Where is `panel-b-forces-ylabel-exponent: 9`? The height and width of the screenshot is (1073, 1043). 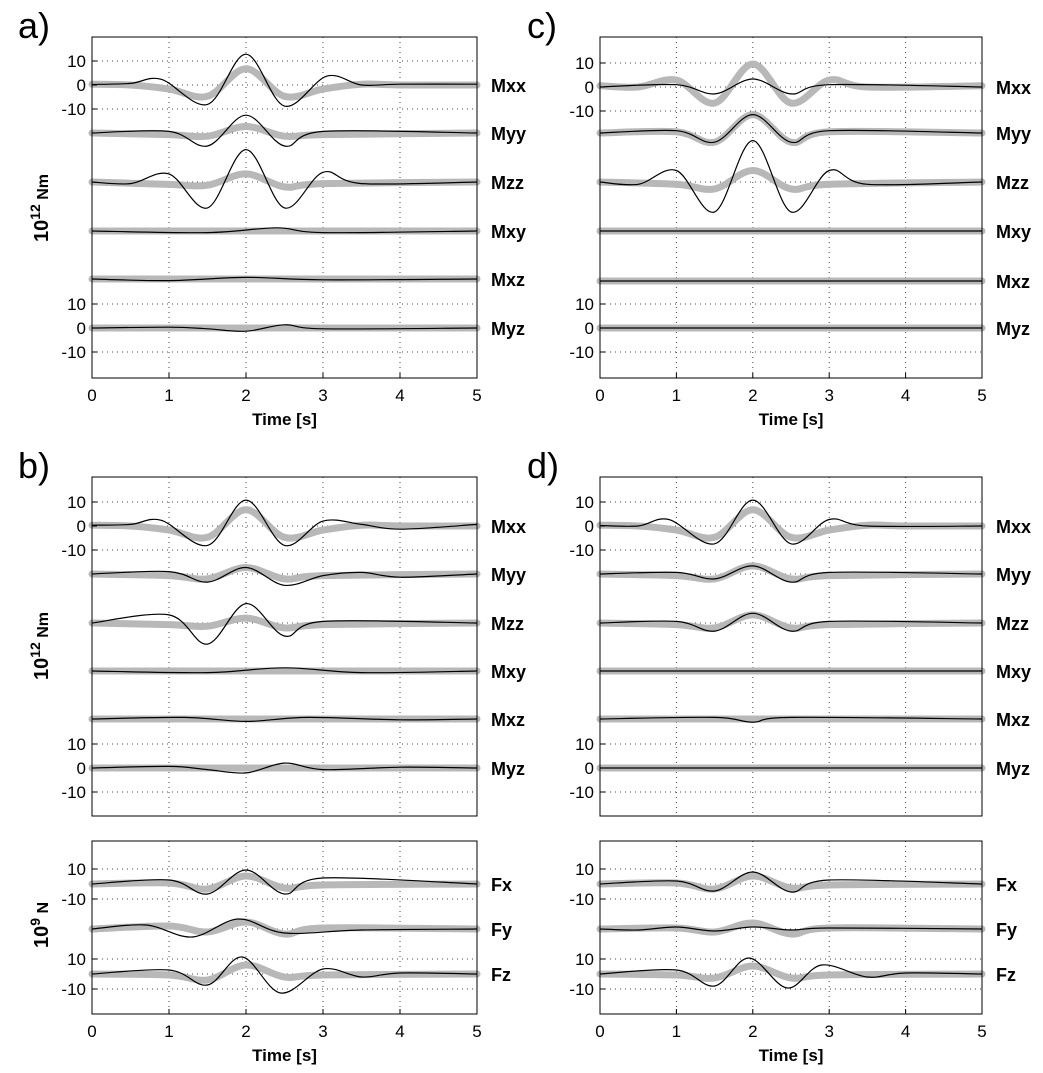 panel-b-forces-ylabel-exponent: 9 is located at coordinates (35, 922).